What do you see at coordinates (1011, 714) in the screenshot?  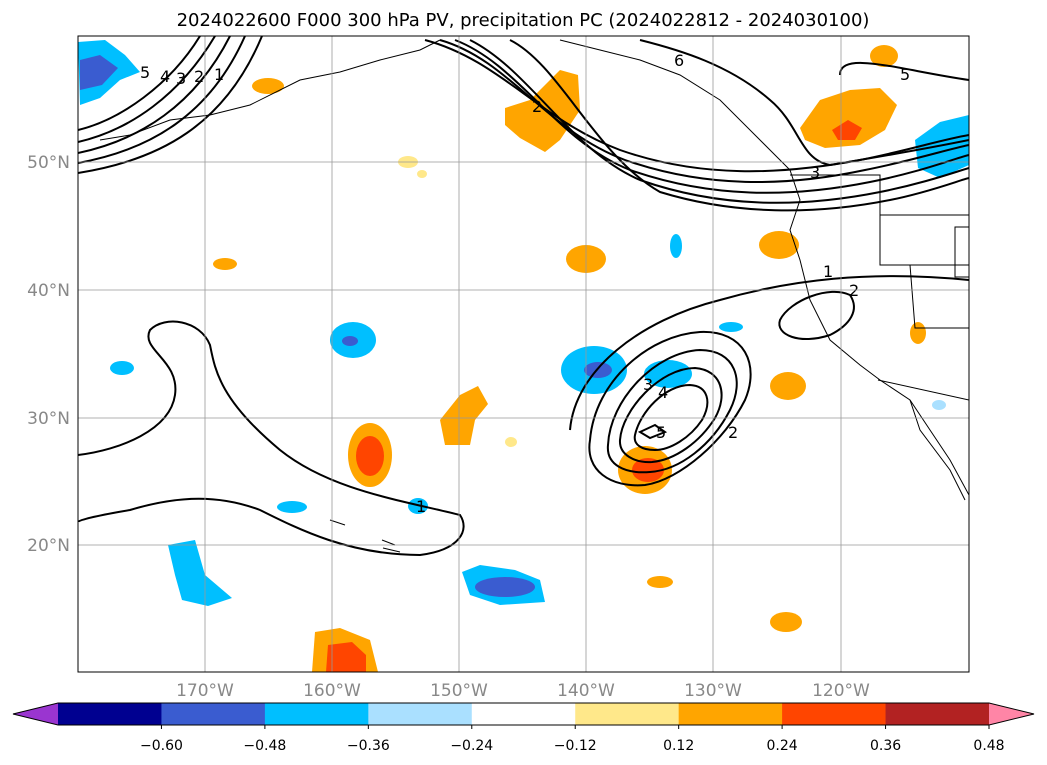 I see `colorbar-extend-max` at bounding box center [1011, 714].